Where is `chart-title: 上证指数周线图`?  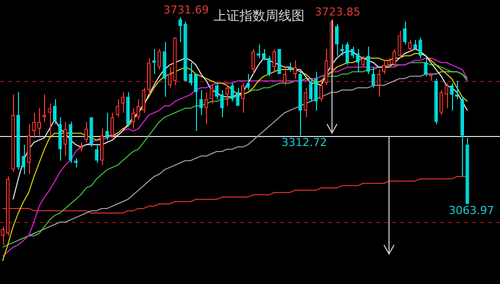 chart-title: 上证指数周线图 is located at coordinates (259, 16).